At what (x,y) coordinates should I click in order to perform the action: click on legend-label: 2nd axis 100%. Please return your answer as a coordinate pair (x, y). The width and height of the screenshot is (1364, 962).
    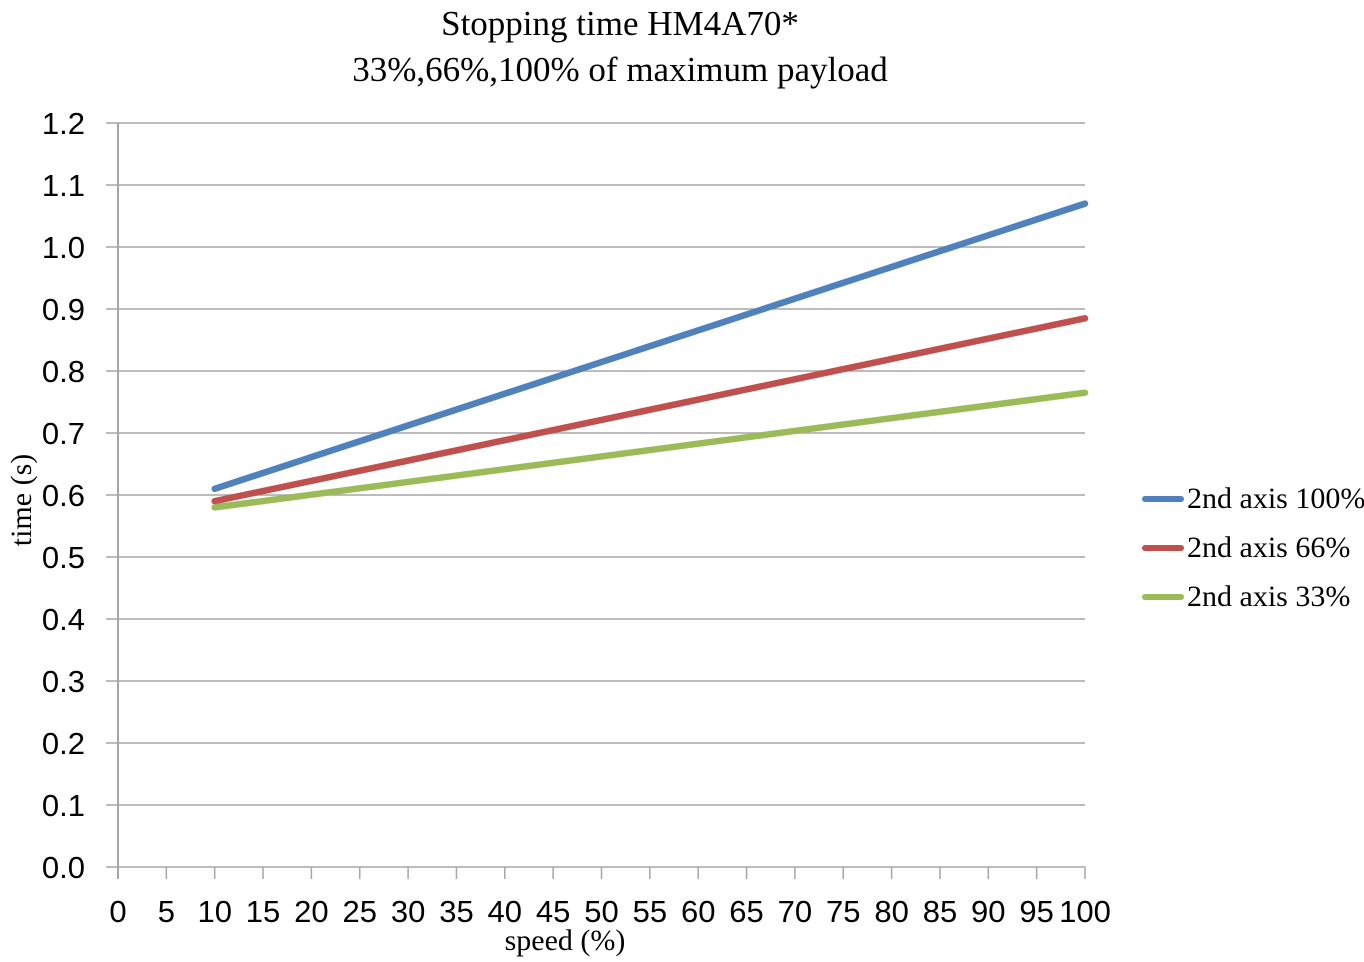
    Looking at the image, I should click on (1275, 498).